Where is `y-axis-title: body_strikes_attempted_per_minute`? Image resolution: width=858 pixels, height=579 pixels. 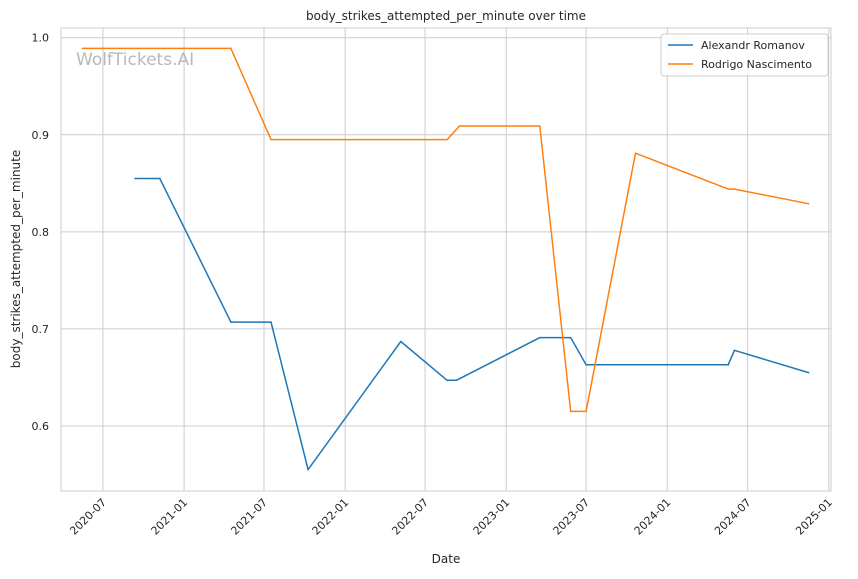
y-axis-title: body_strikes_attempted_per_minute is located at coordinates (16, 259).